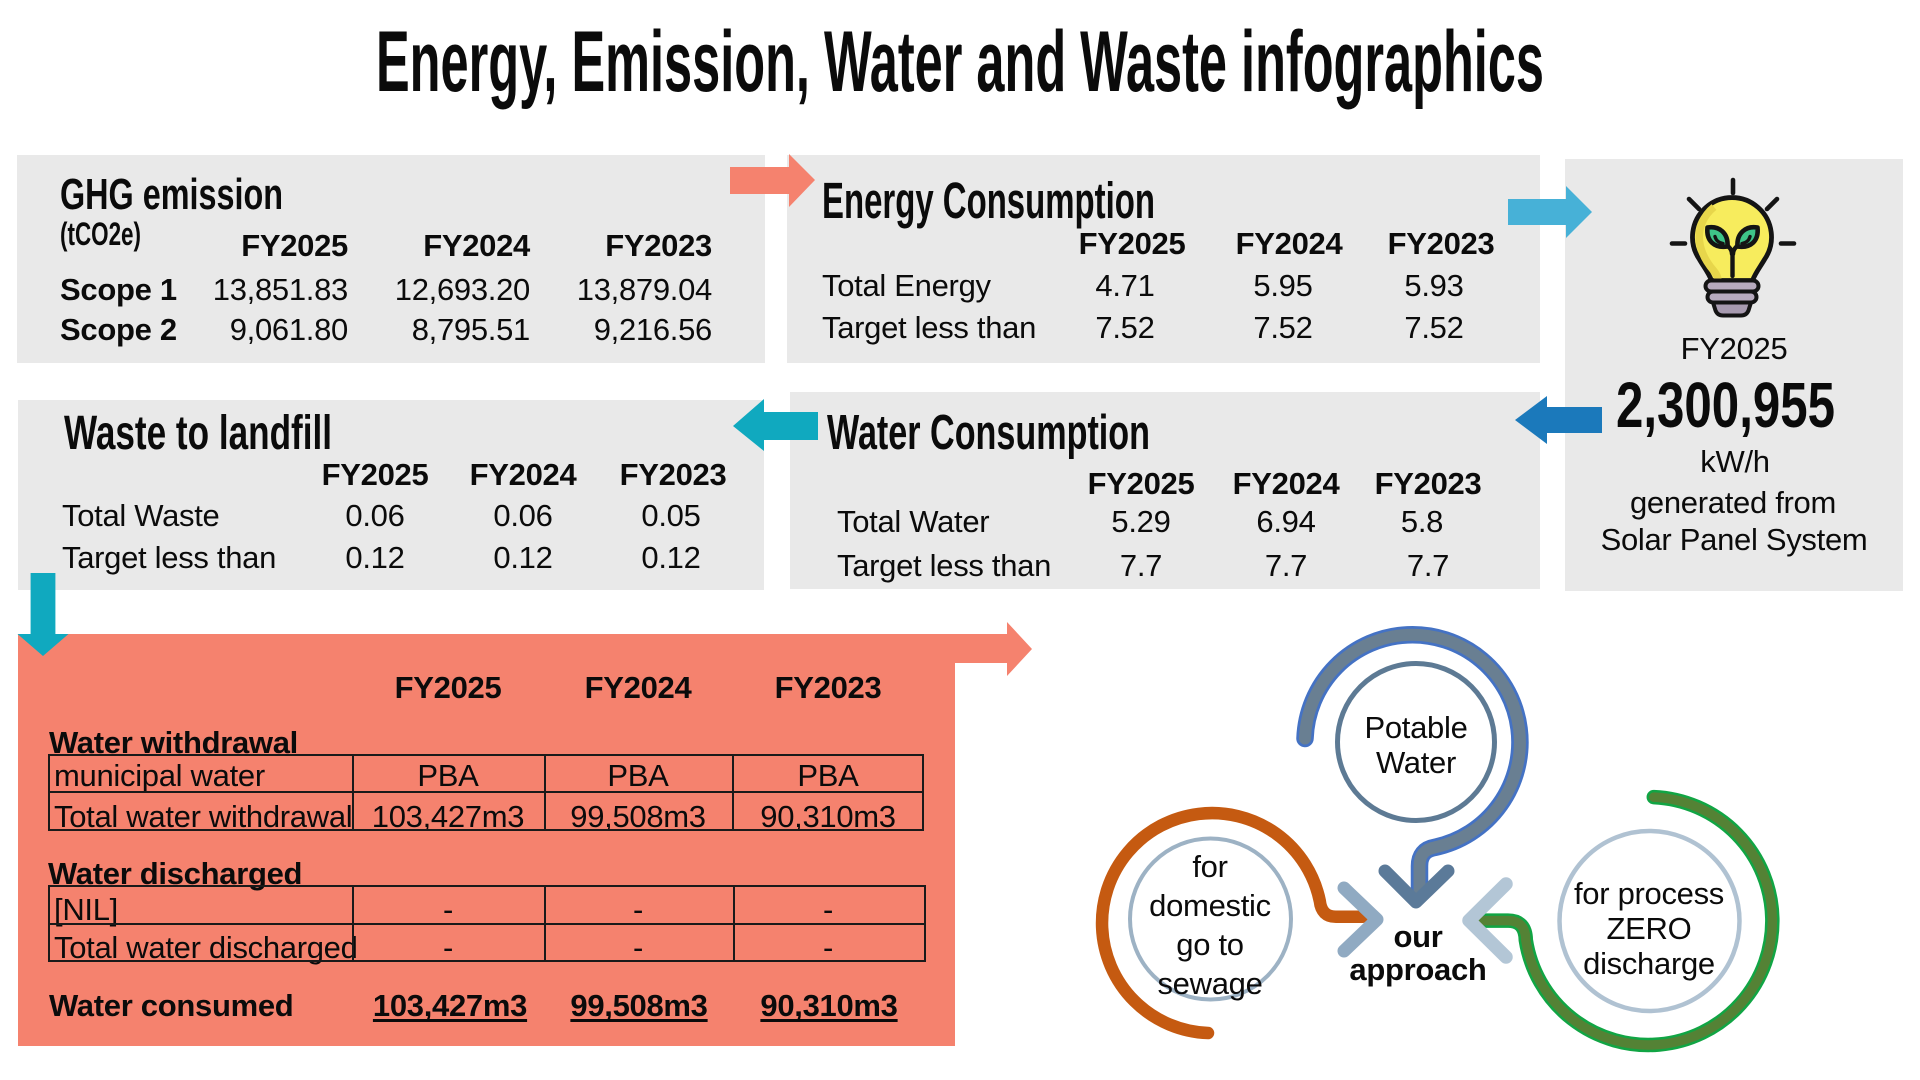 Image resolution: width=1920 pixels, height=1080 pixels. What do you see at coordinates (1725, 405) in the screenshot?
I see `svg-text: 2,300,955` at bounding box center [1725, 405].